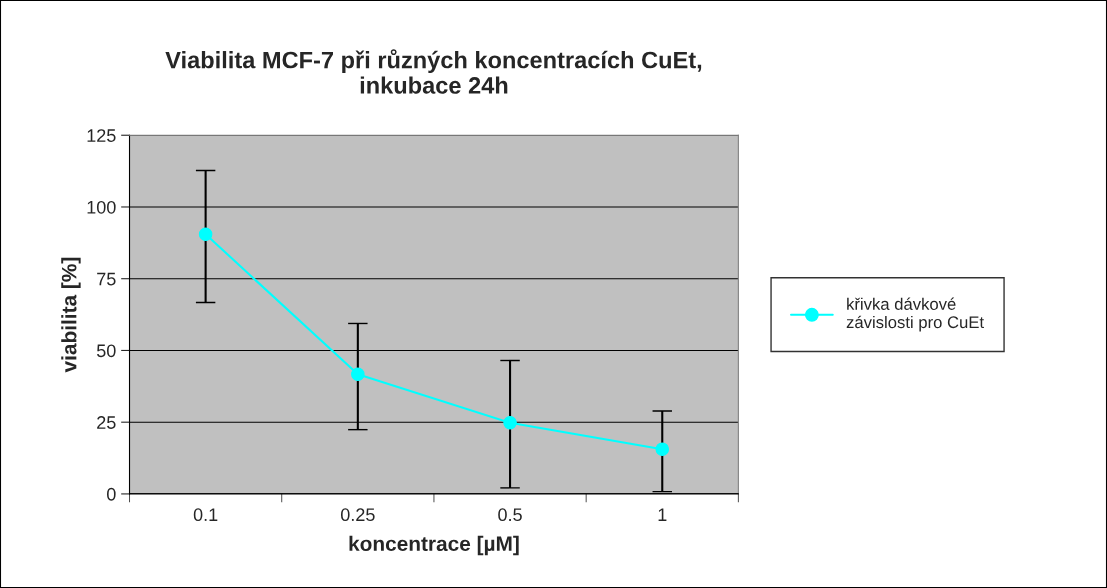 The width and height of the screenshot is (1107, 588). I want to click on y-axis-title: viabilita [%], so click(71, 315).